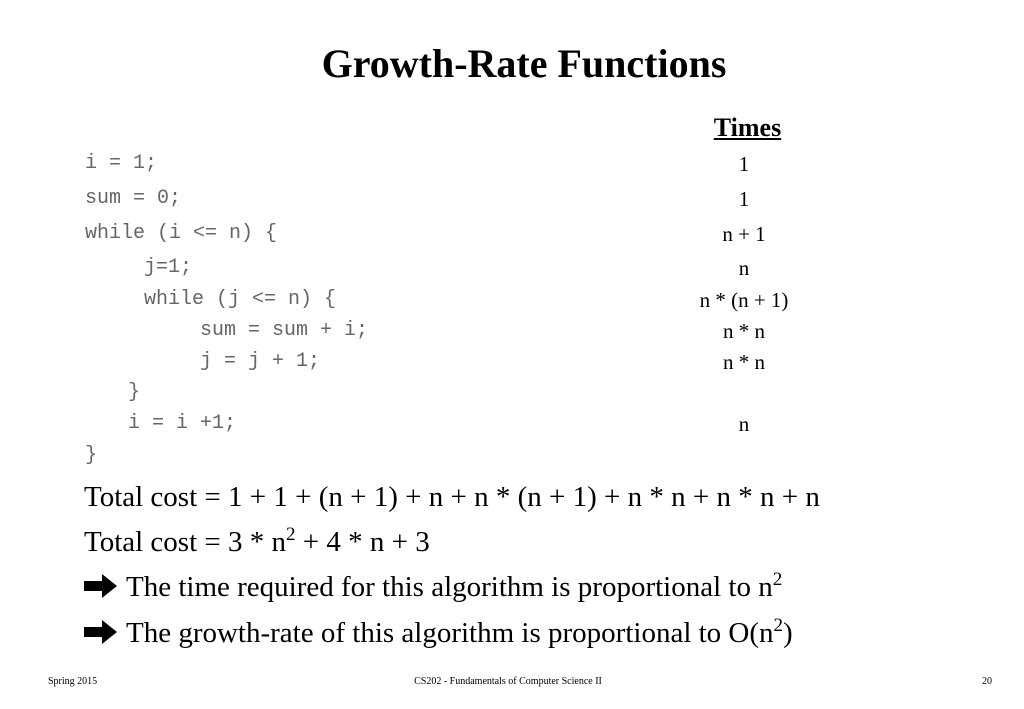 This screenshot has width=1024, height=709. I want to click on page-number: 20, so click(987, 681).